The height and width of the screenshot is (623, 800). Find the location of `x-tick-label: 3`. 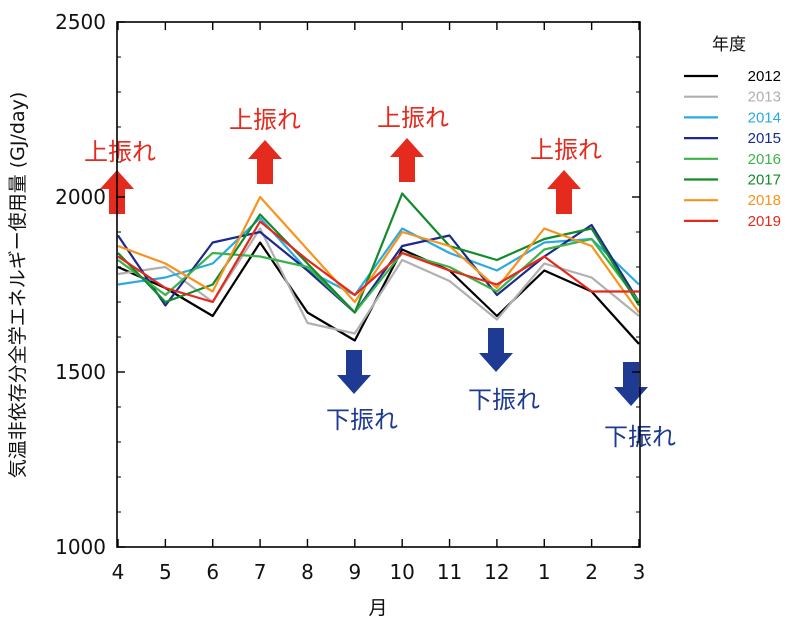

x-tick-label: 3 is located at coordinates (639, 572).